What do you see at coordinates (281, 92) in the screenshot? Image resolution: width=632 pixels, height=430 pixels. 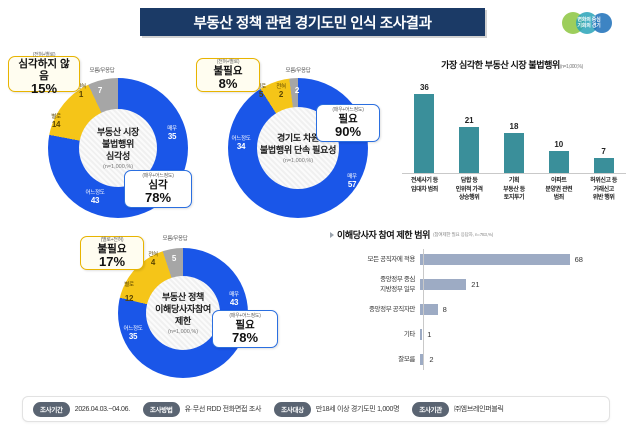 I see `segment-label-전혀: 전혀 2` at bounding box center [281, 92].